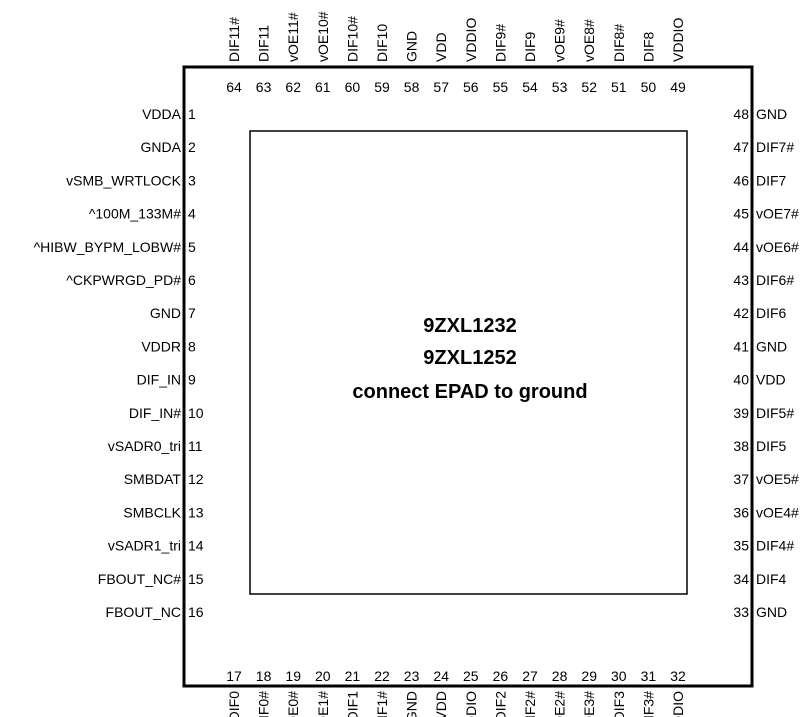 The height and width of the screenshot is (717, 810). Describe the element at coordinates (471, 676) in the screenshot. I see `pin-number-bottom: 25` at that location.